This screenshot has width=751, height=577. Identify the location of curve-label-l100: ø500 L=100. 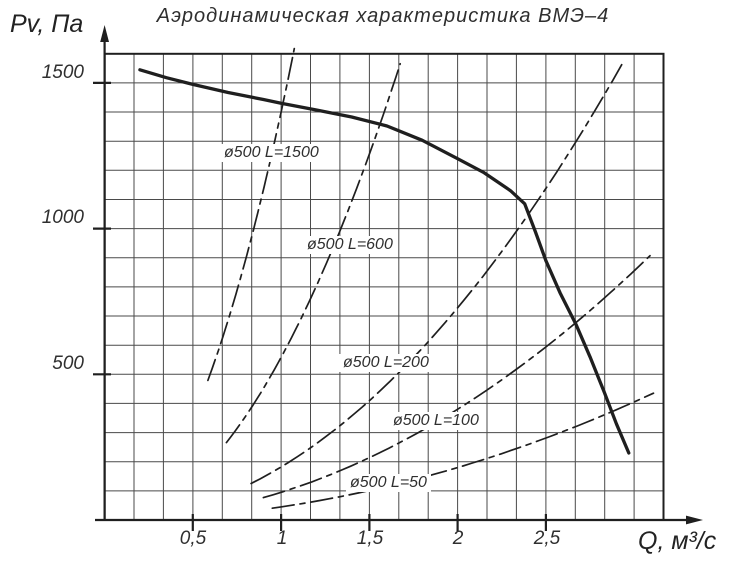
(436, 421).